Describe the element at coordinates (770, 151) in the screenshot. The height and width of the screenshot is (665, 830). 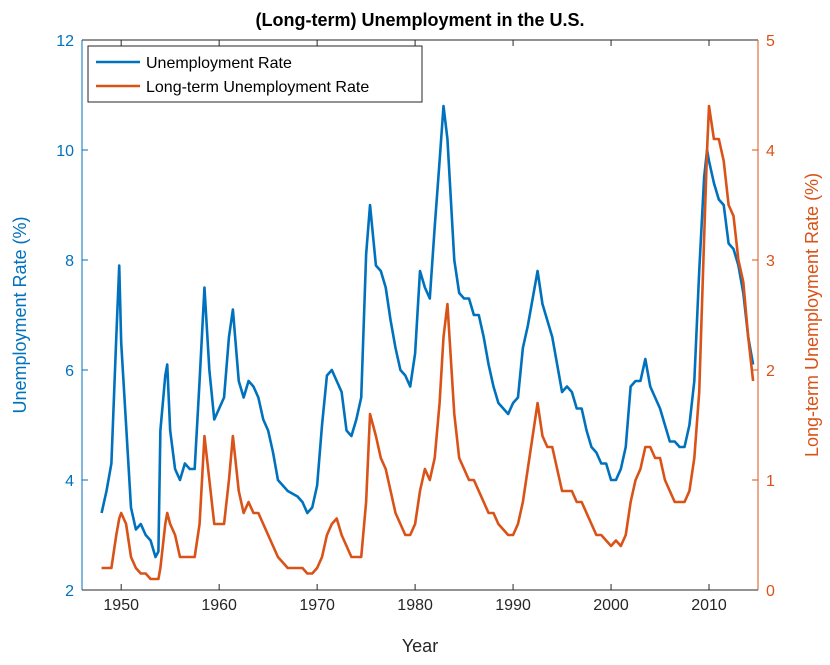
I see `y2-tick-label: 4` at that location.